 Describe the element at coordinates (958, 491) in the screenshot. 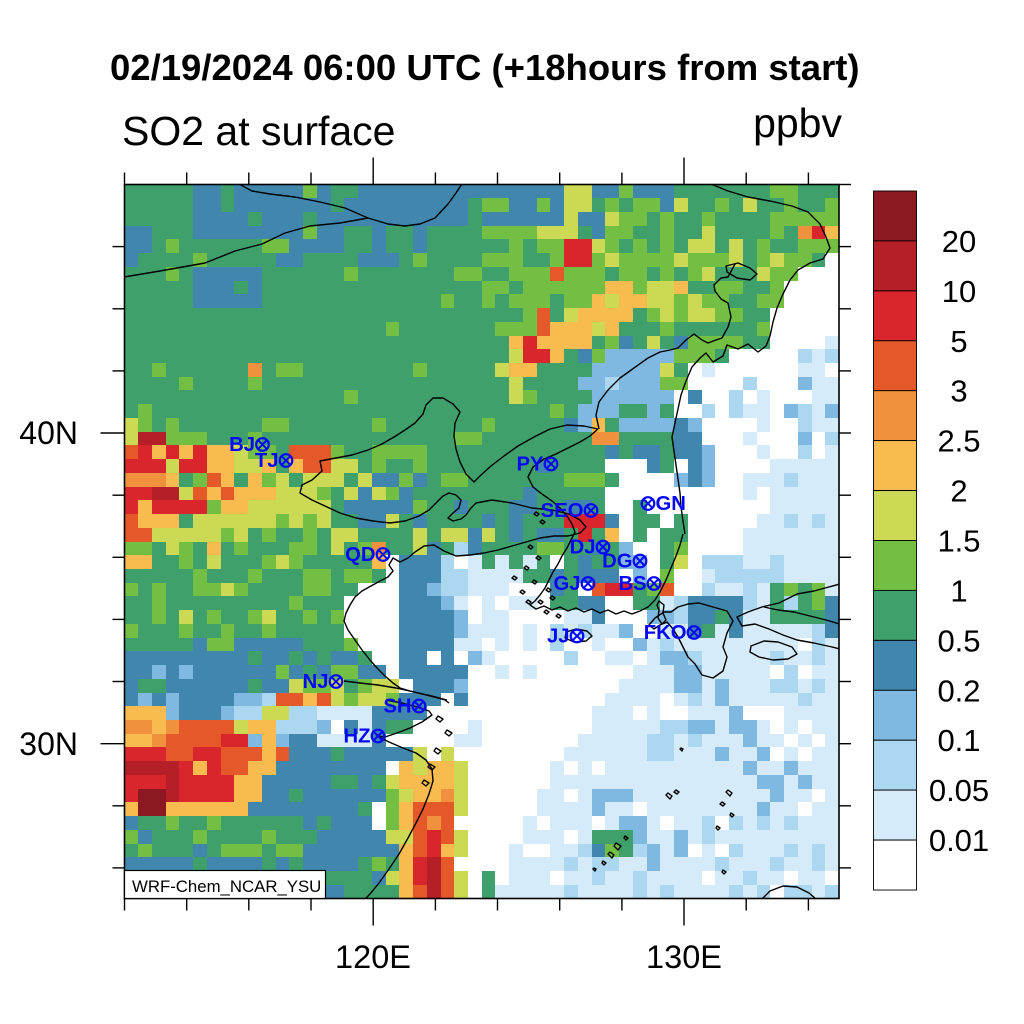

I see `svg-text: 2` at that location.